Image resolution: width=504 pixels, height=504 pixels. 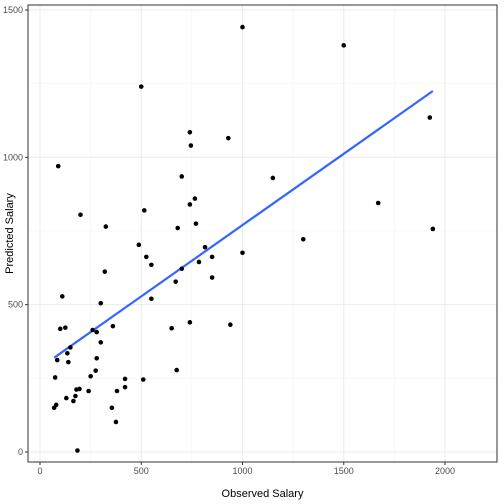 I want to click on x-tick-label: 500, so click(x=141, y=471).